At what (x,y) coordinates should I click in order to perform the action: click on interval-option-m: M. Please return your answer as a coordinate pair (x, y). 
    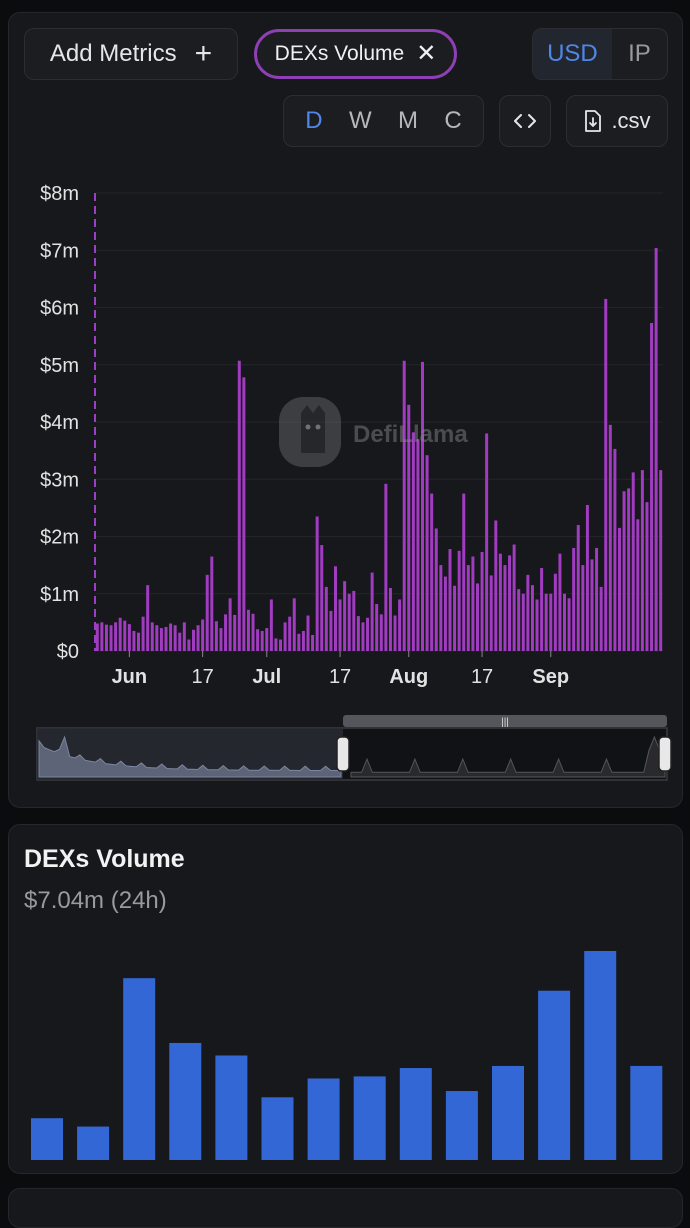
    Looking at the image, I should click on (408, 120).